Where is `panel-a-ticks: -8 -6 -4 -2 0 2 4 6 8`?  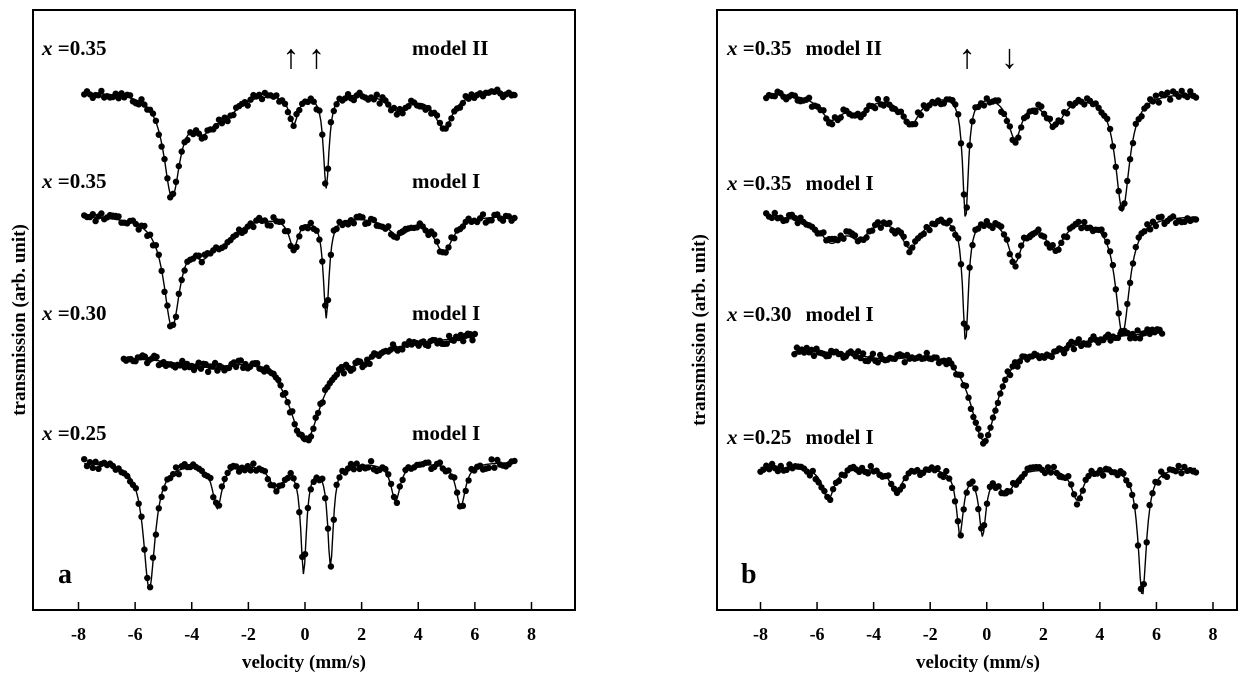 panel-a-ticks: -8 -6 -4 -2 0 2 4 6 8 is located at coordinates (303, 623).